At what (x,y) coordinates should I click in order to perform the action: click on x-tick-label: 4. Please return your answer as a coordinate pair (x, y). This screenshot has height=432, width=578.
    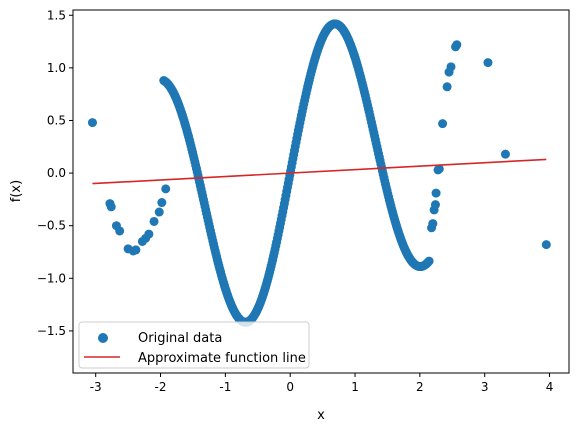
    Looking at the image, I should click on (550, 387).